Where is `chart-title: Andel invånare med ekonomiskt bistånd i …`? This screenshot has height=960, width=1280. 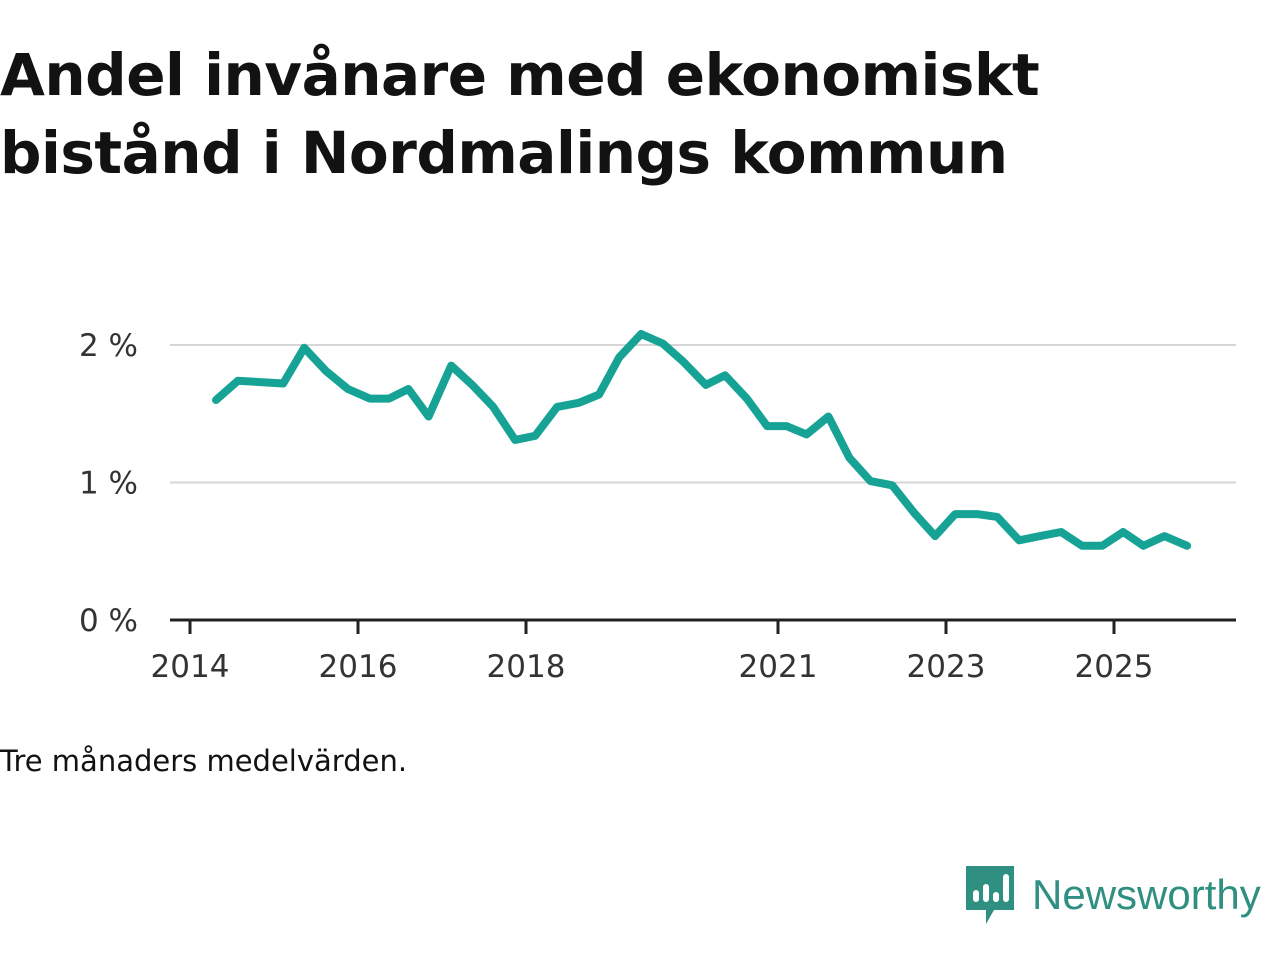
chart-title: Andel invånare med ekonomiskt bistånd i … is located at coordinates (520, 114).